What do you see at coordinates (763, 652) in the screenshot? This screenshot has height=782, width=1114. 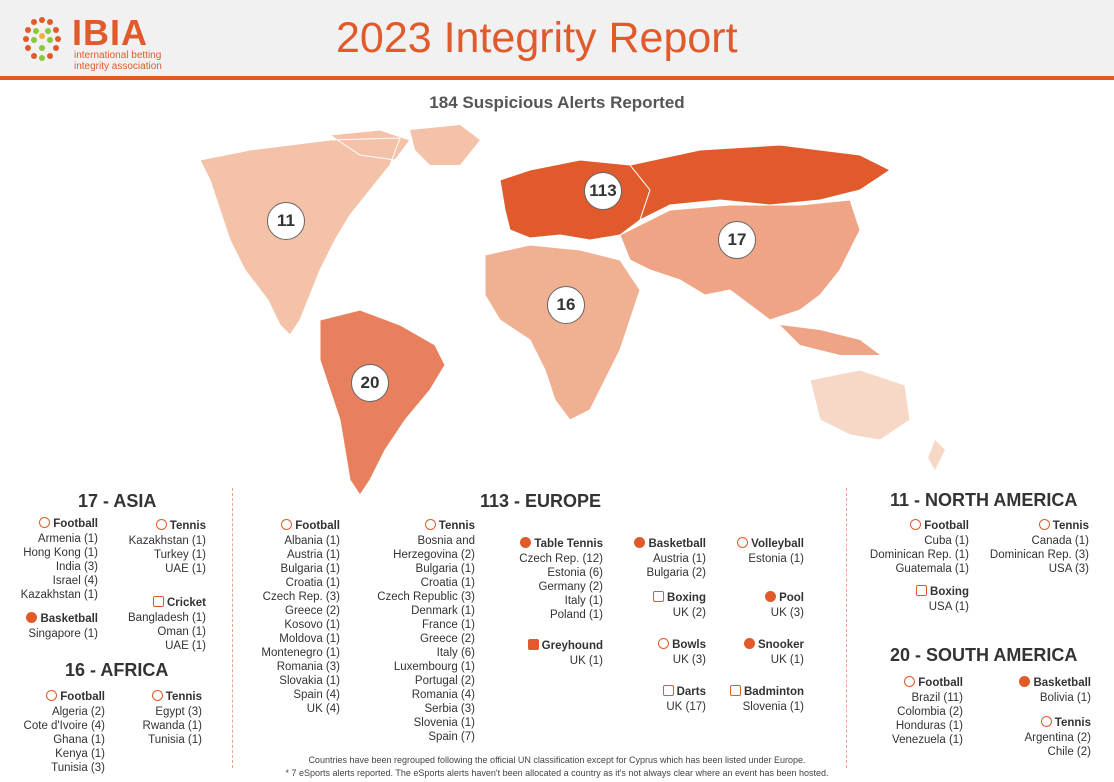 I see `europe-snooker: Snooker UK (1)` at bounding box center [763, 652].